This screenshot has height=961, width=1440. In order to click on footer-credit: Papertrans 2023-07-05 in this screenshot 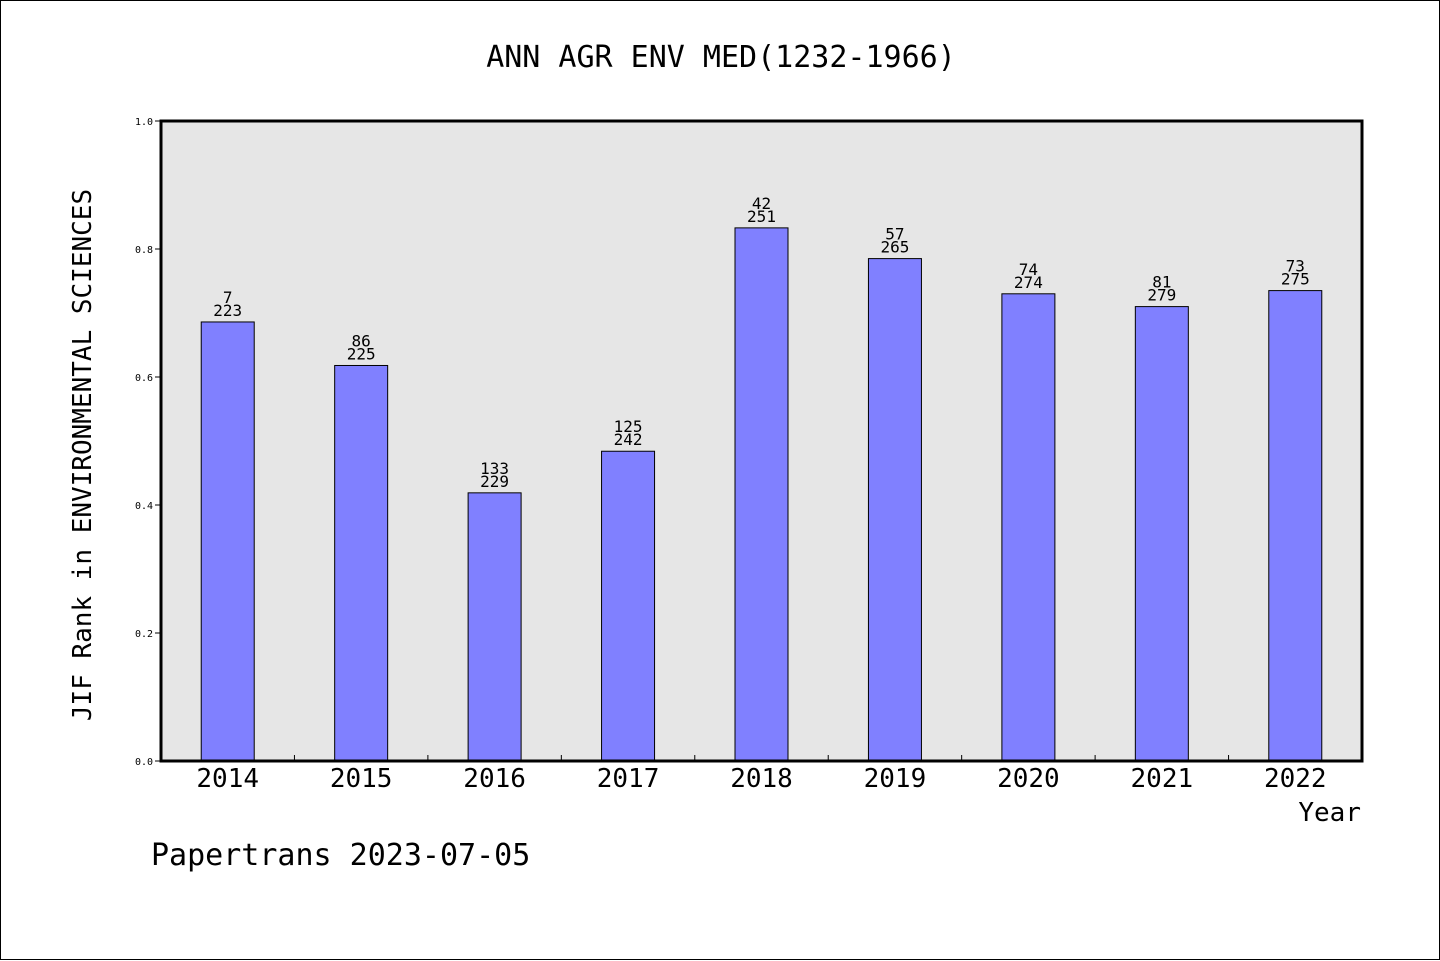, I will do `click(340, 855)`.